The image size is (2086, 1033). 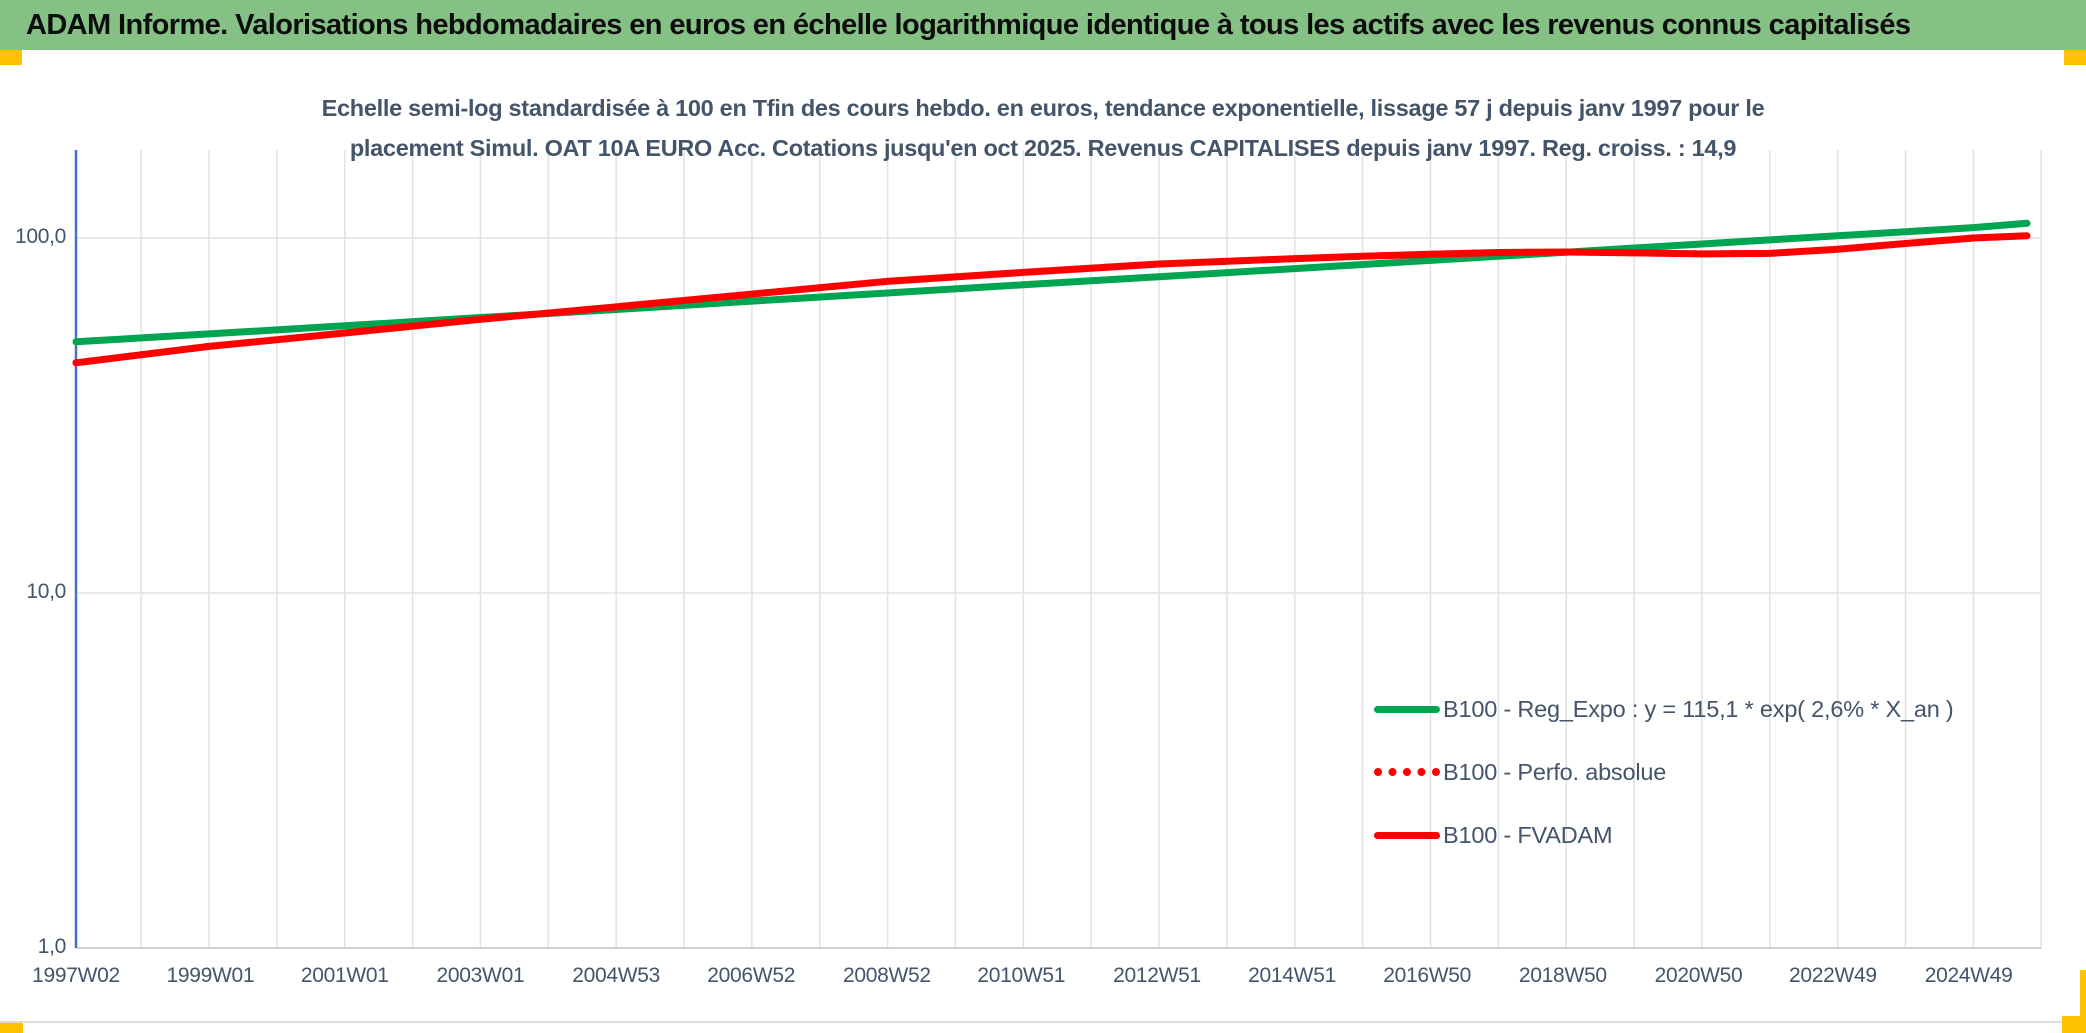 What do you see at coordinates (480, 975) in the screenshot?
I see `x-axis-tick-label: 2003W01` at bounding box center [480, 975].